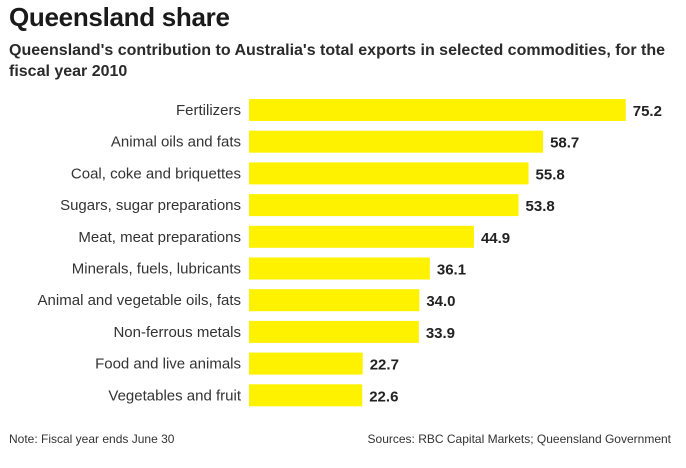  I want to click on value-label: 53.8, so click(540, 206).